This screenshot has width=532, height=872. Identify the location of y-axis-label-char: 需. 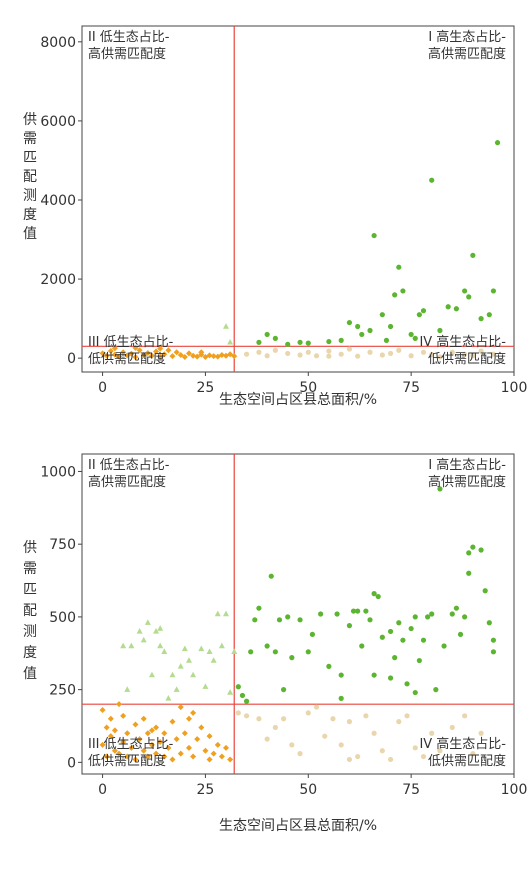
(30, 569).